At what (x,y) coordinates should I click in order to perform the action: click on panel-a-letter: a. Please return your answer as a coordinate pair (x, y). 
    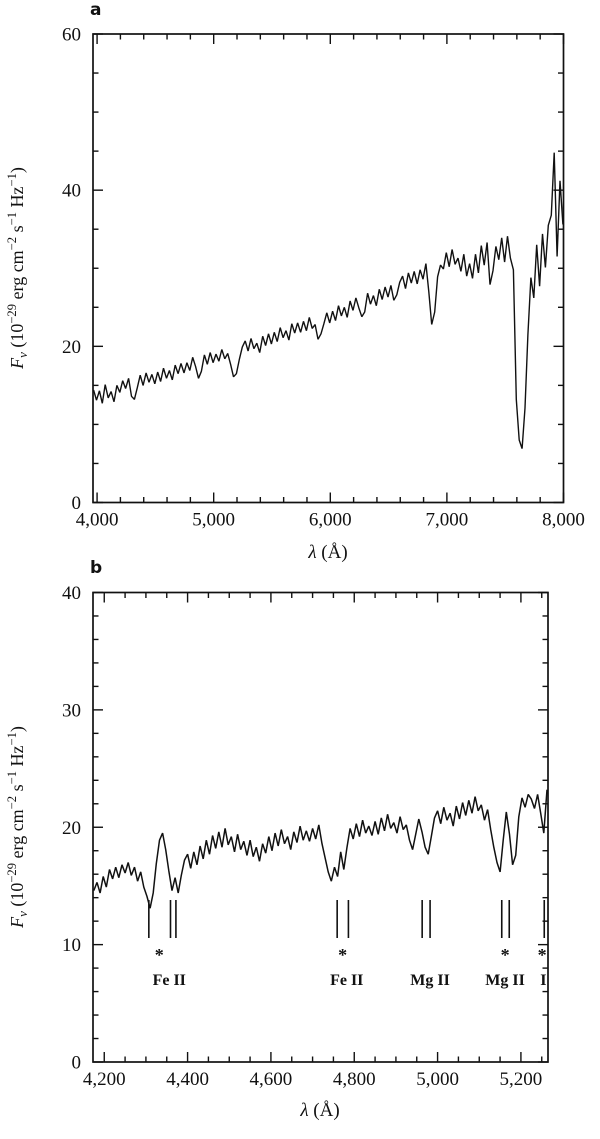
    Looking at the image, I should click on (96, 10).